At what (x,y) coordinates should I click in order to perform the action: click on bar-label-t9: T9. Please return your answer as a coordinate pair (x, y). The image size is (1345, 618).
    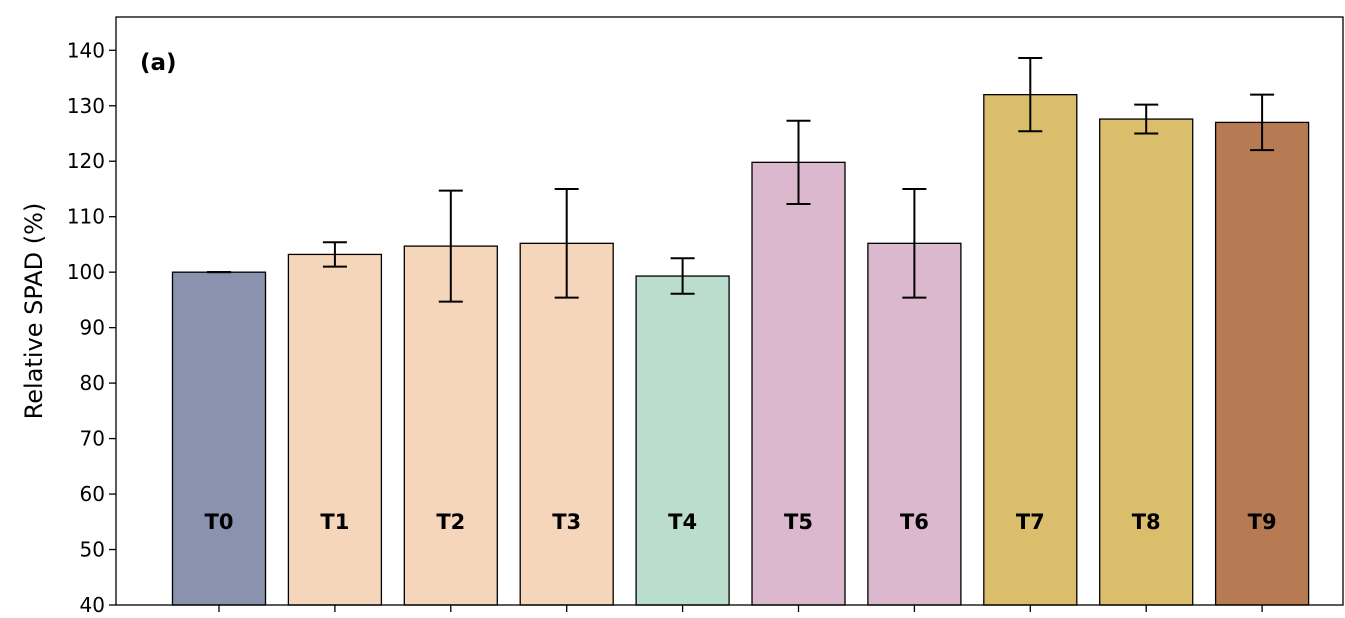
    Looking at the image, I should click on (1262, 522).